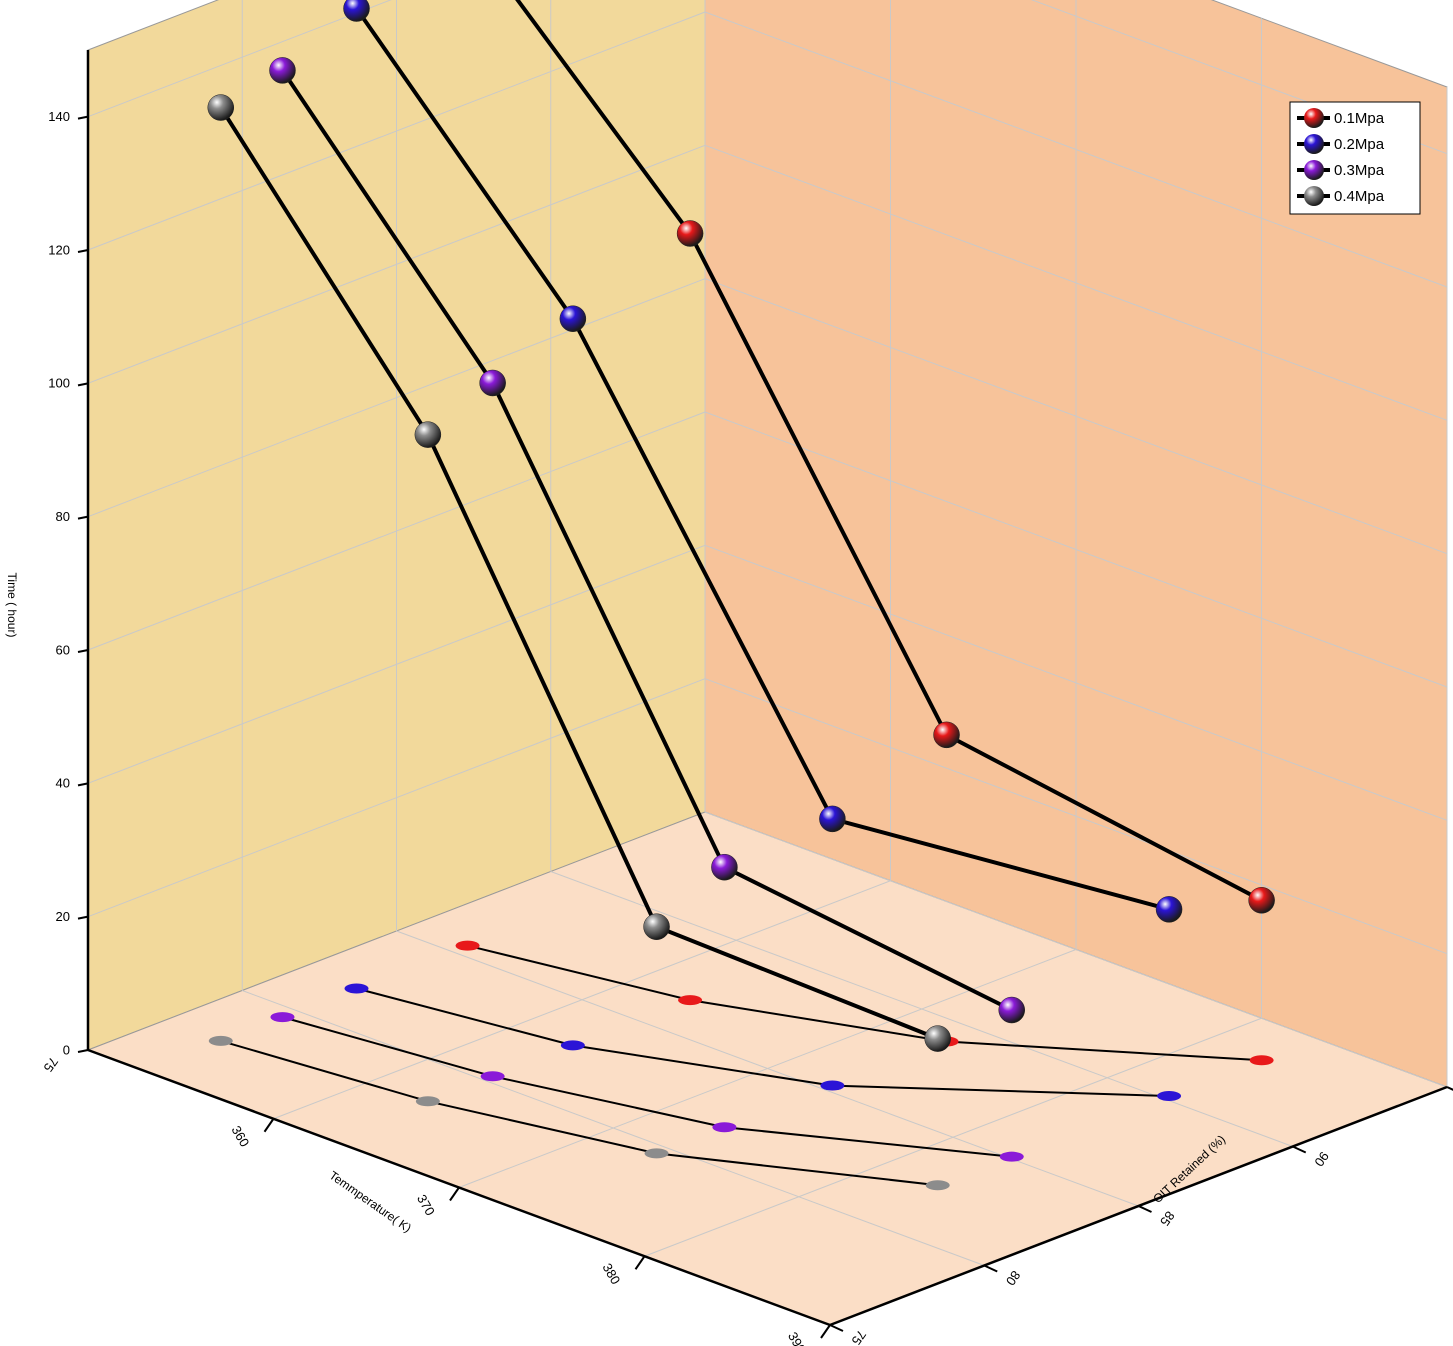 Image resolution: width=1453 pixels, height=1346 pixels. Describe the element at coordinates (426, 1205) in the screenshot. I see `x-tick-label: 370` at that location.